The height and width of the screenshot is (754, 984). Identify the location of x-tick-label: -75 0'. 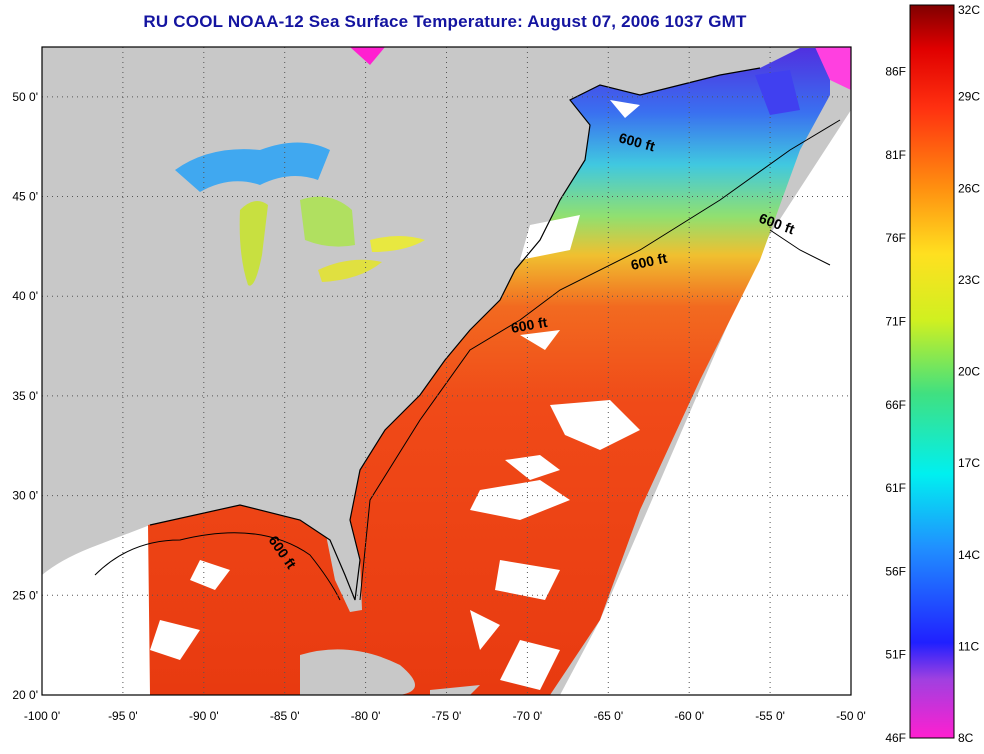
(447, 716).